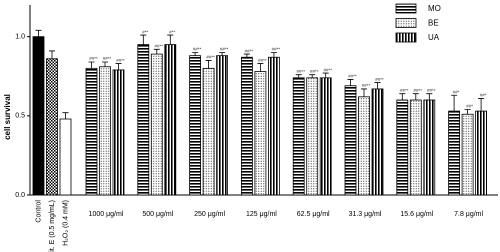 The image size is (500, 252). What do you see at coordinates (38, 211) in the screenshot?
I see `x-tick-label: Control` at bounding box center [38, 211].